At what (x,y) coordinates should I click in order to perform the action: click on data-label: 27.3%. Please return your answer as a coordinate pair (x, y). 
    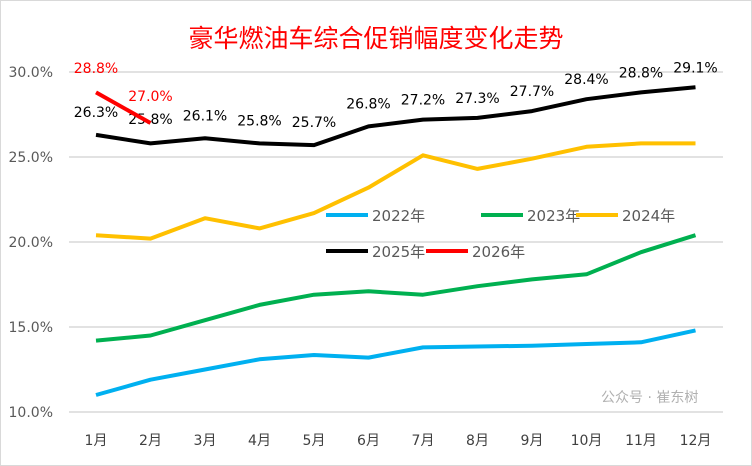
    Looking at the image, I should click on (477, 99).